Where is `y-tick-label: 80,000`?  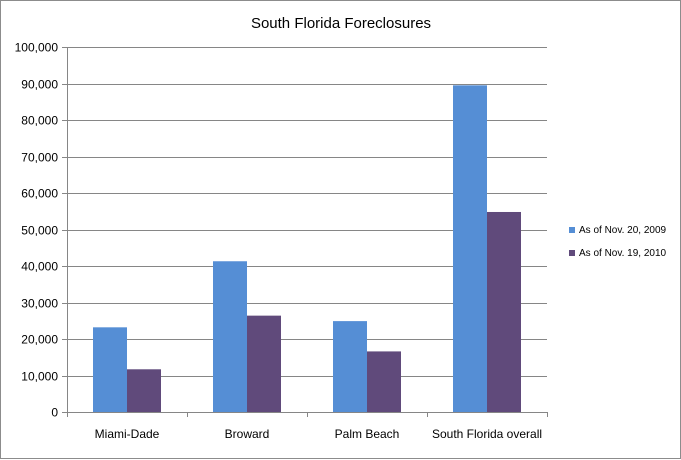 y-tick-label: 80,000 is located at coordinates (39, 121).